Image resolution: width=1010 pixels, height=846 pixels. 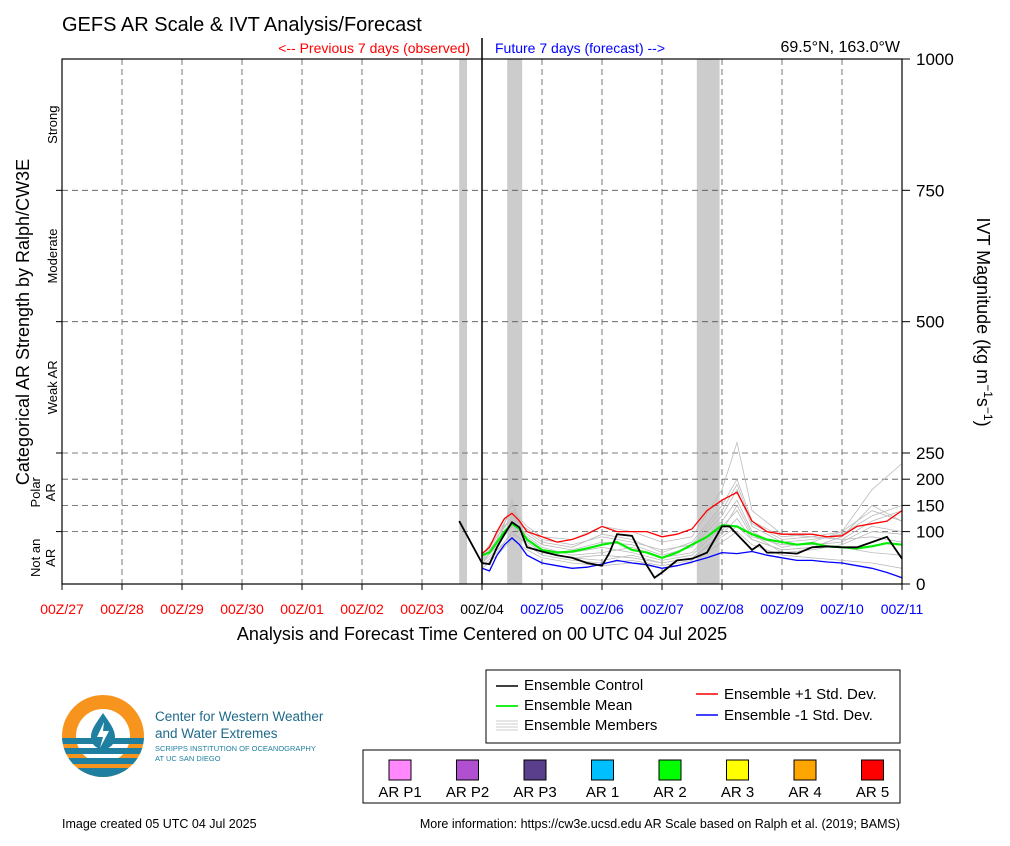 I want to click on x-tick-label-2: 00Z/29, so click(x=182, y=609).